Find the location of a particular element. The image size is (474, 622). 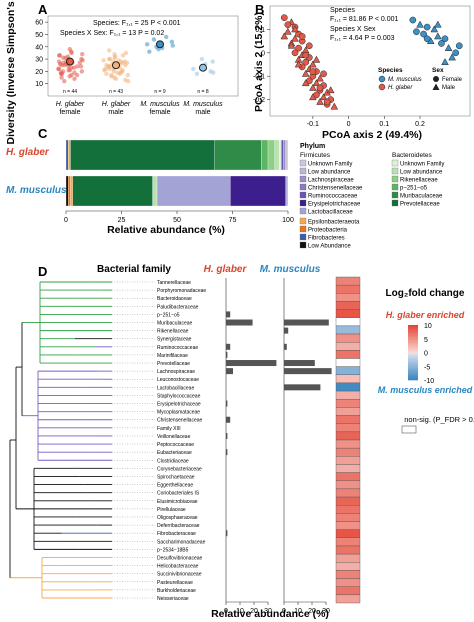

panel-d-family-label: Family XIII is located at coordinates (169, 429).